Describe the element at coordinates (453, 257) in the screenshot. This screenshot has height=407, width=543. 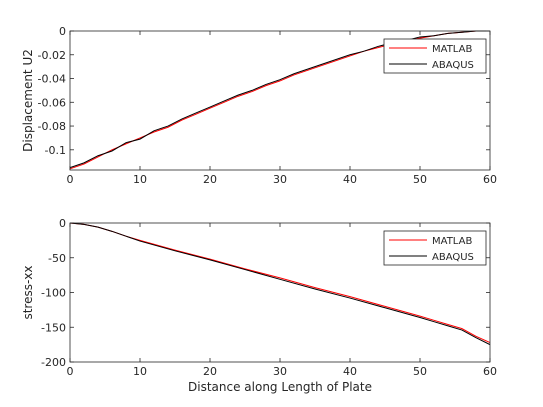
I see `bottom-legend-label-abaqus: ABAQUS` at that location.